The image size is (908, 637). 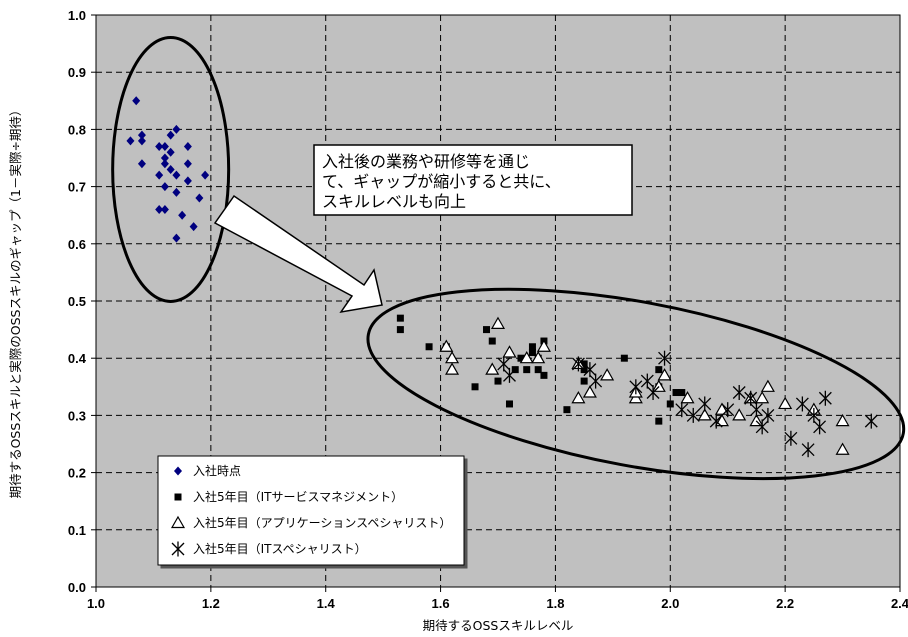 What do you see at coordinates (15, 301) in the screenshot?
I see `y-axis-title: 期待するOSSスキルと実際のOSSスキルのギャップ（1－実際÷期待）` at bounding box center [15, 301].